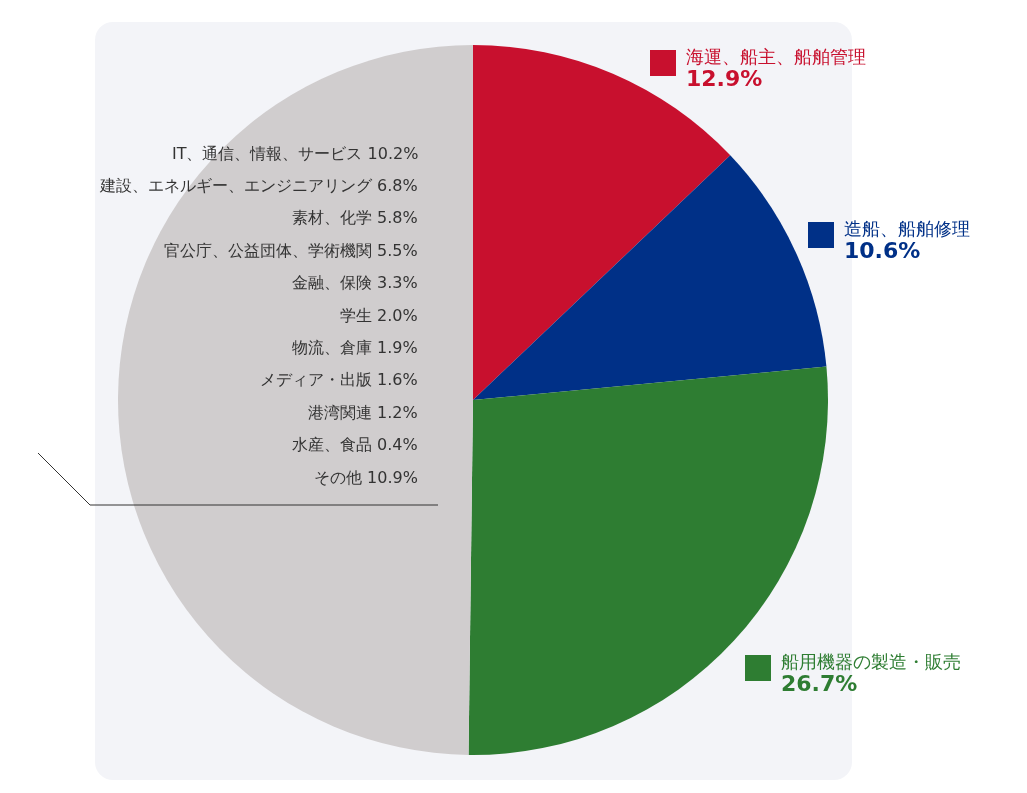  What do you see at coordinates (295, 153) in the screenshot?
I see `text: IT、通信、情報、サービス 10.2%` at bounding box center [295, 153].